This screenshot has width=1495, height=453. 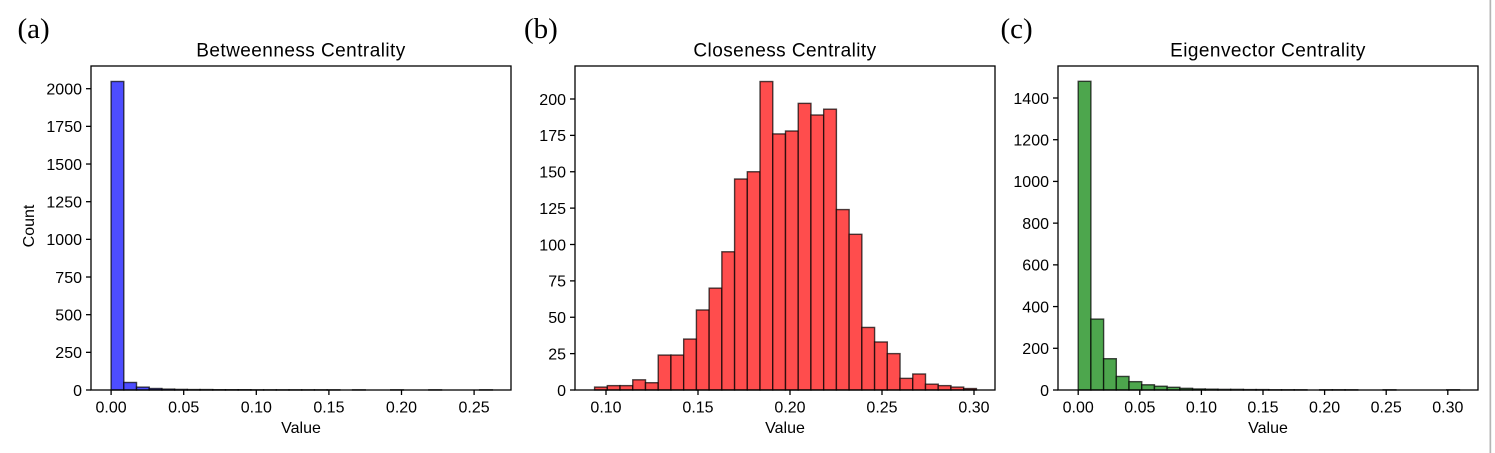 I want to click on svg-text: Count, so click(x=29, y=225).